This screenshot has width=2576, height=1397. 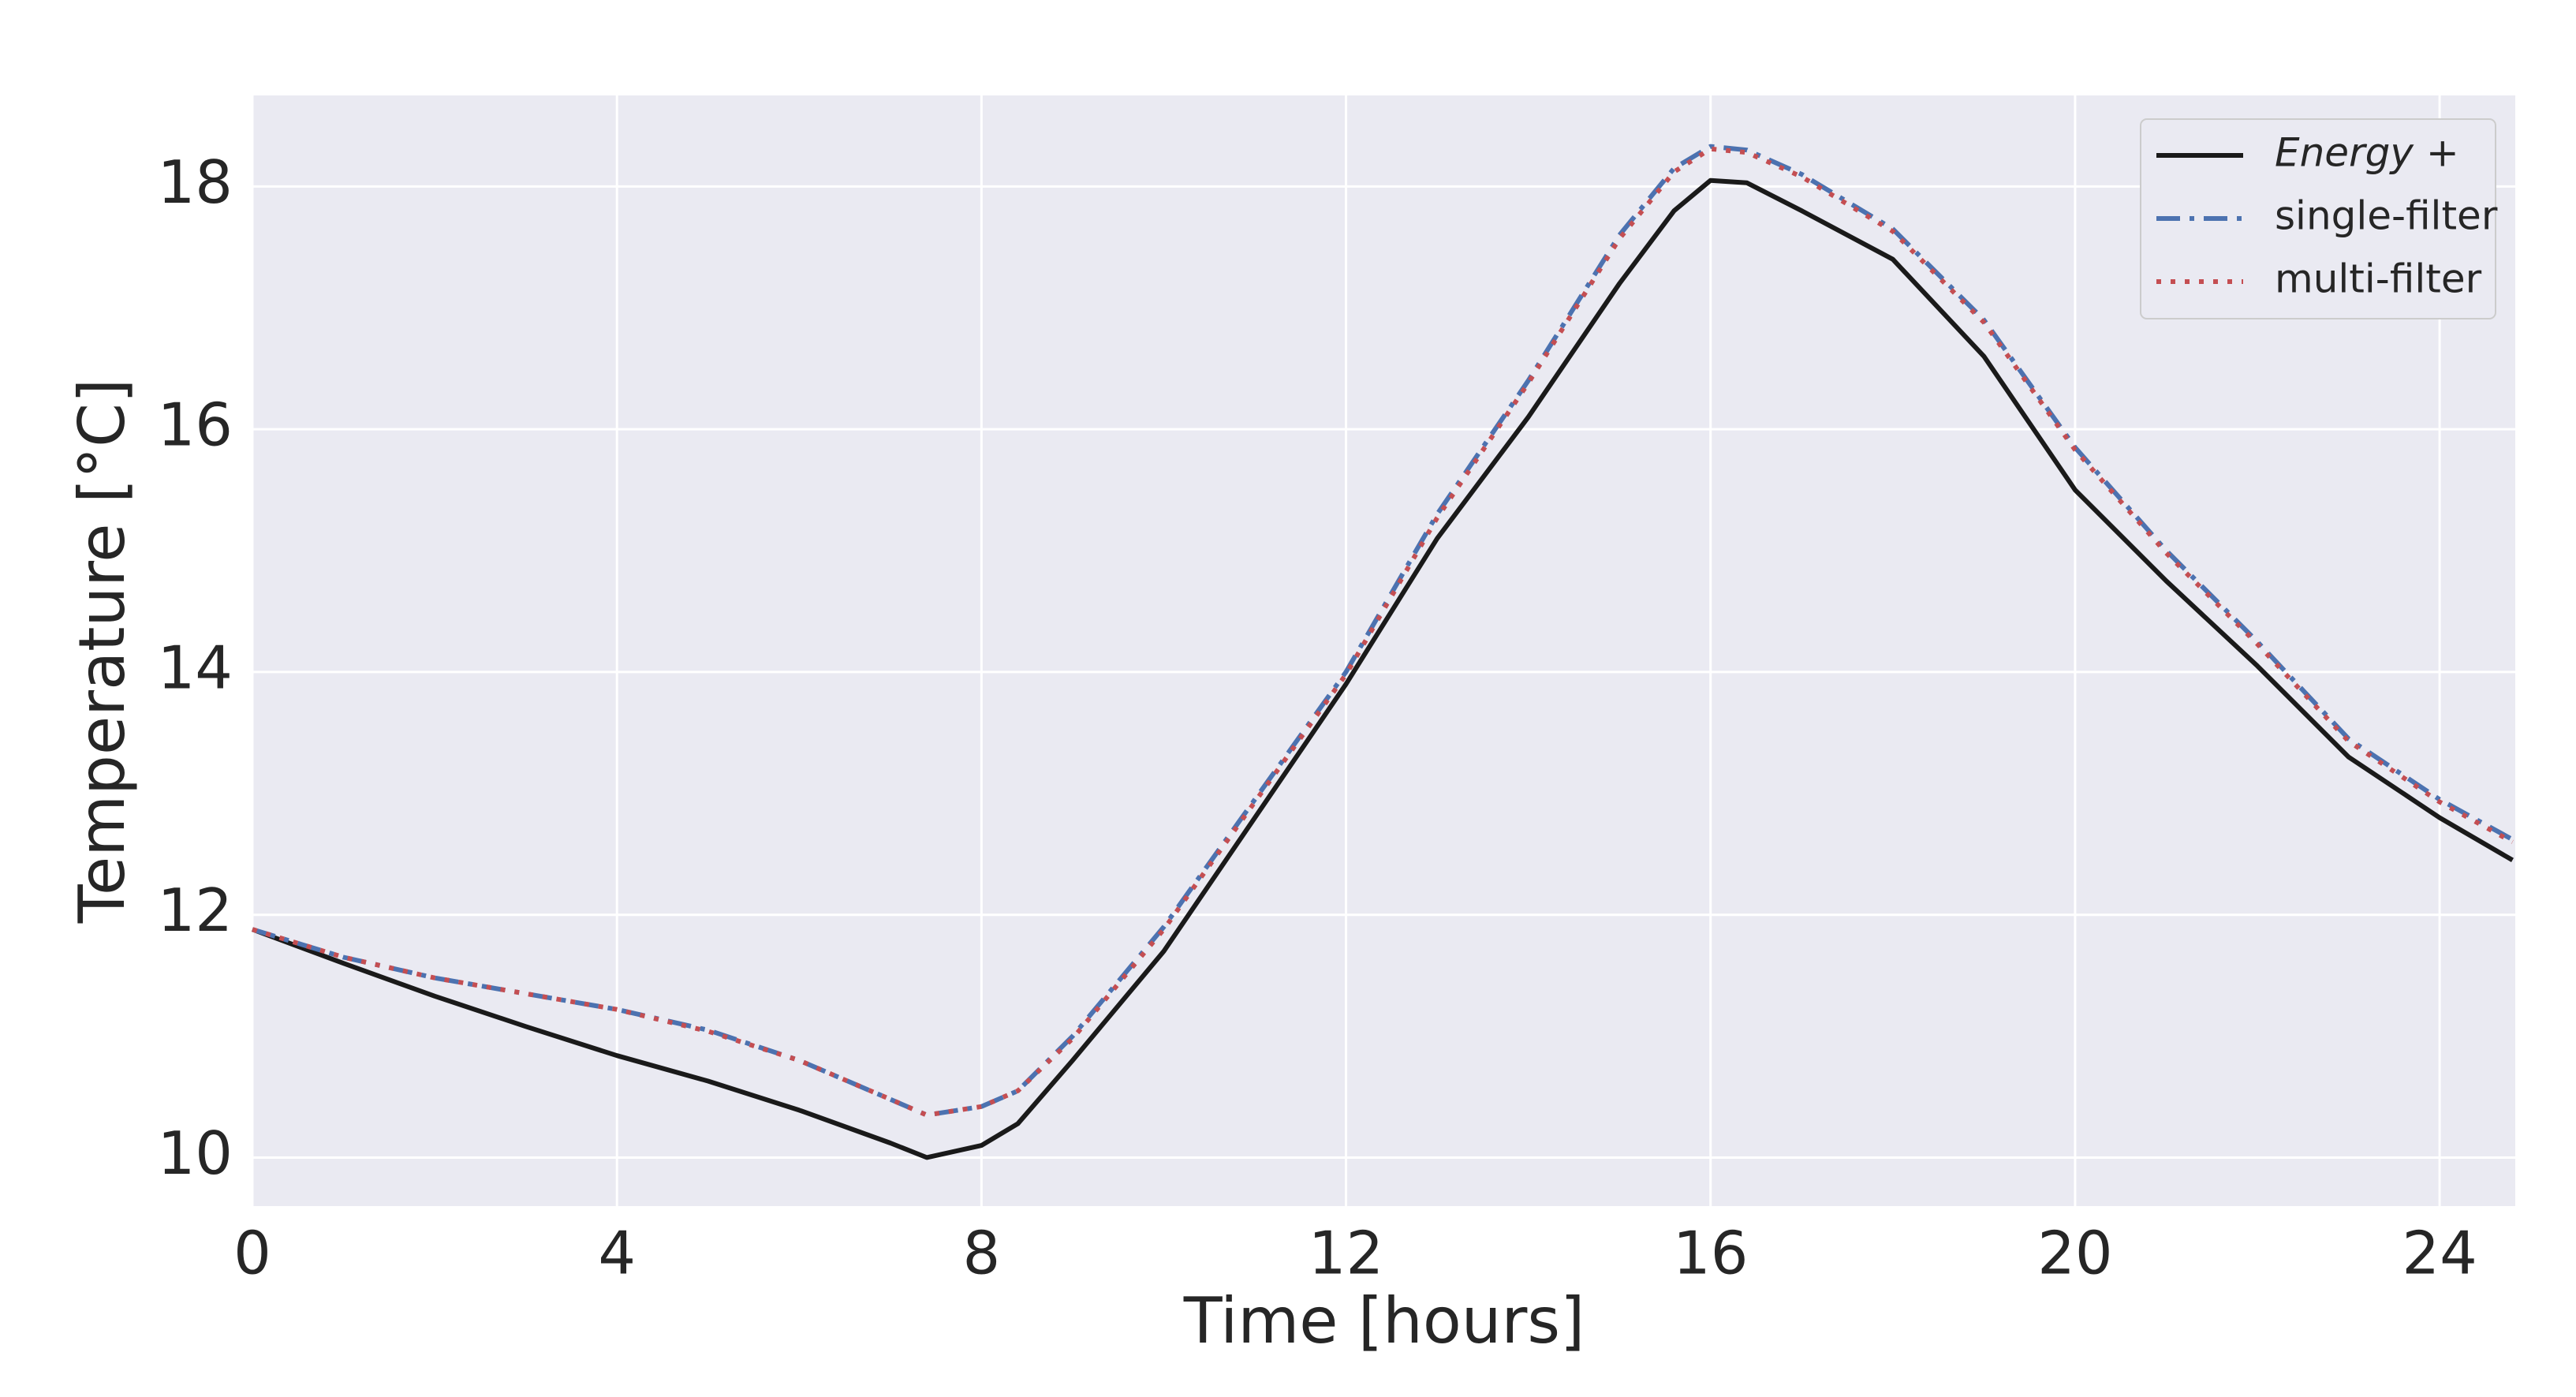 What do you see at coordinates (1346, 1253) in the screenshot?
I see `x-tick-label: 12` at bounding box center [1346, 1253].